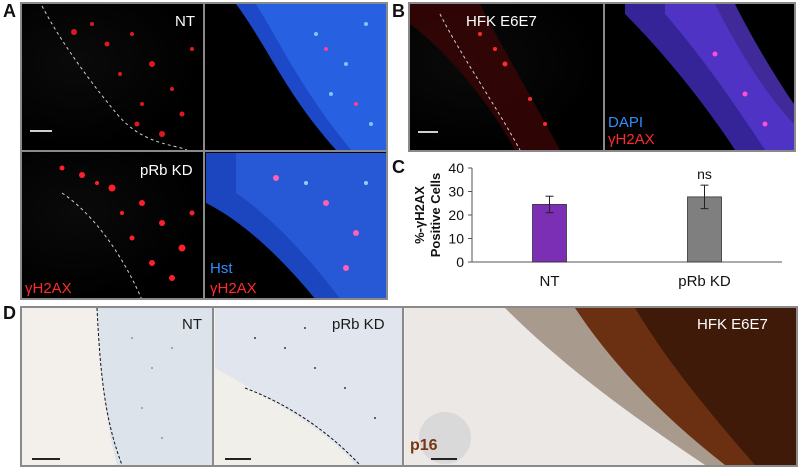 The width and height of the screenshot is (800, 469). I want to click on panel-a-prb-kd-merge-micrograph, so click(296, 225).